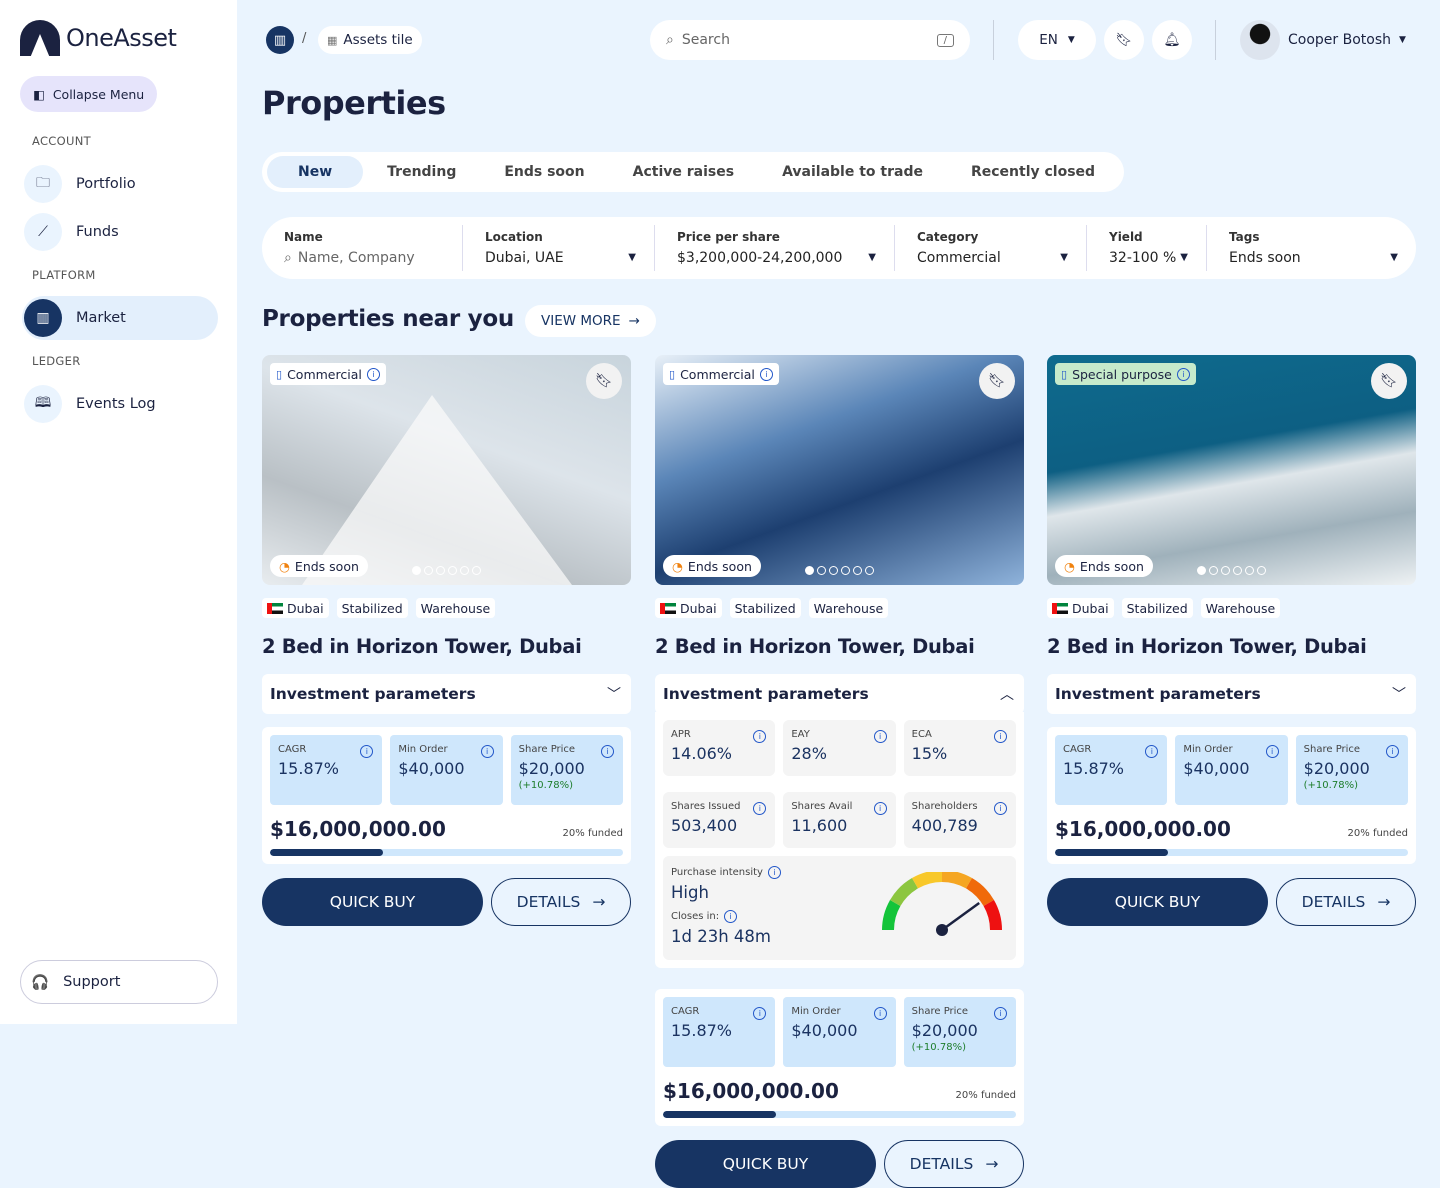 The image size is (1440, 1188). Describe the element at coordinates (120, 232) in the screenshot. I see `sidebar-item-funds: ⟋ Funds` at that location.